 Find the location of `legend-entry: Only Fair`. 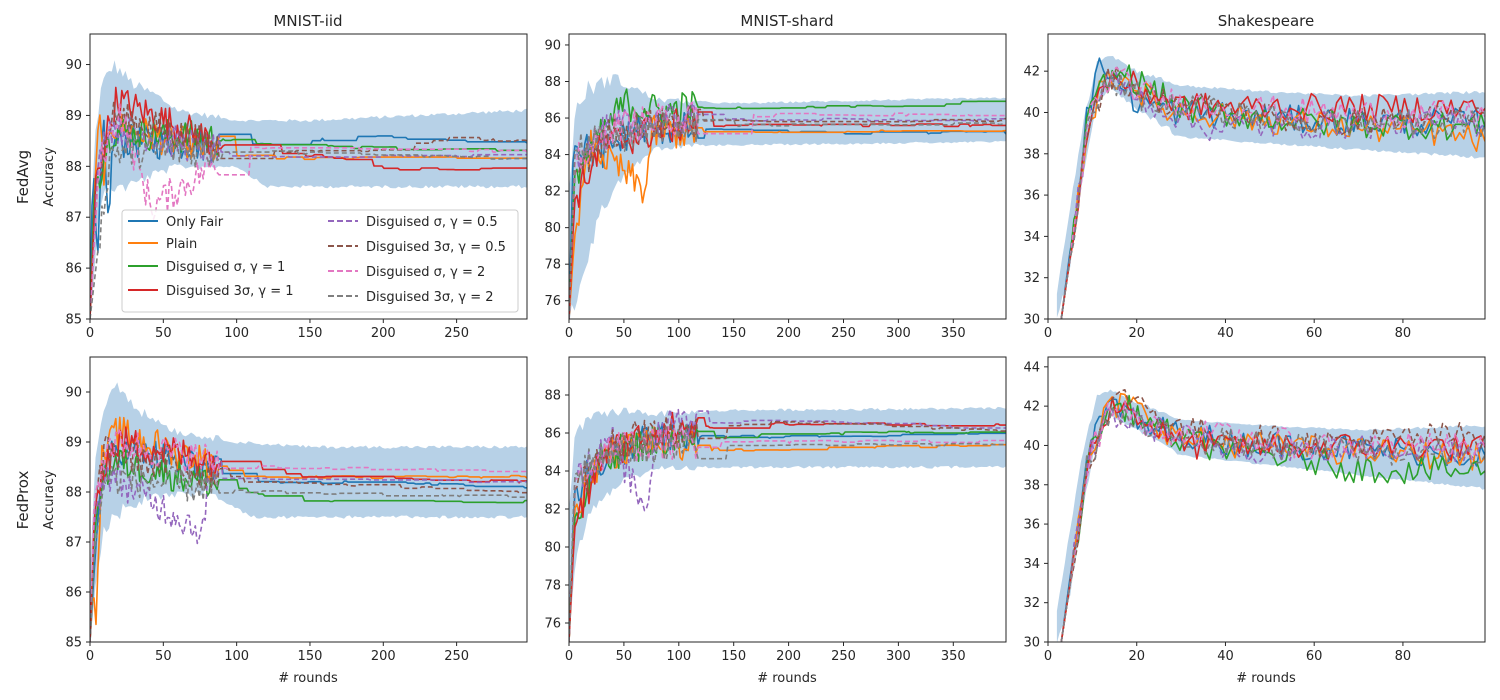

legend-entry: Only Fair is located at coordinates (176, 222).